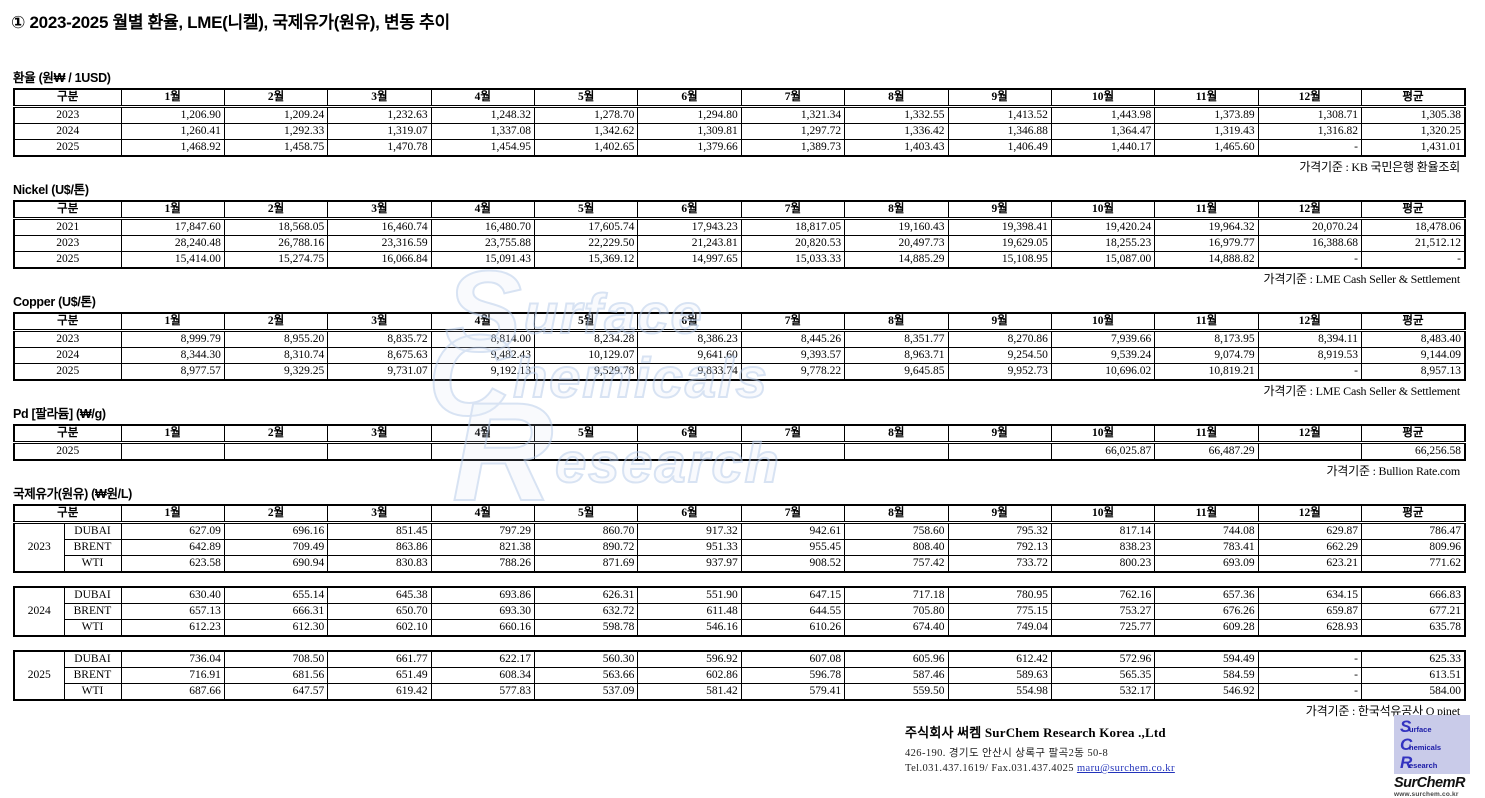 The height and width of the screenshot is (798, 1485). I want to click on value-cell: 917.32, so click(689, 531).